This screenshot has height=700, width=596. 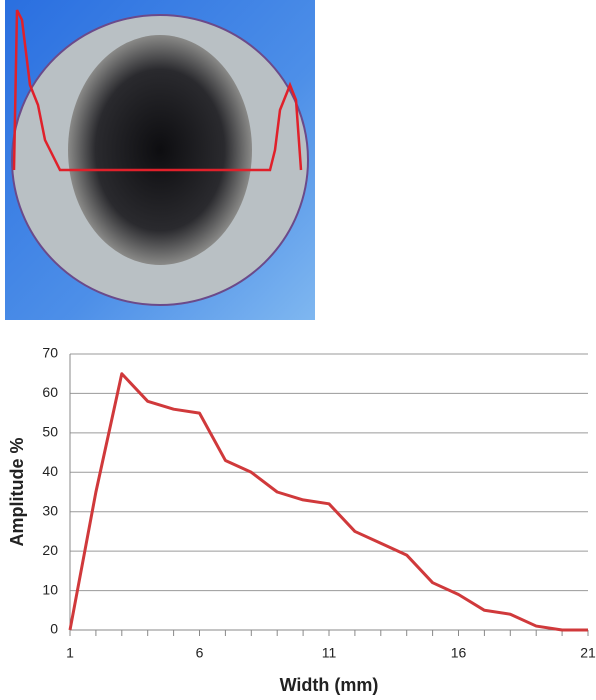 What do you see at coordinates (17, 491) in the screenshot?
I see `y-axis-label: Amplitude %` at bounding box center [17, 491].